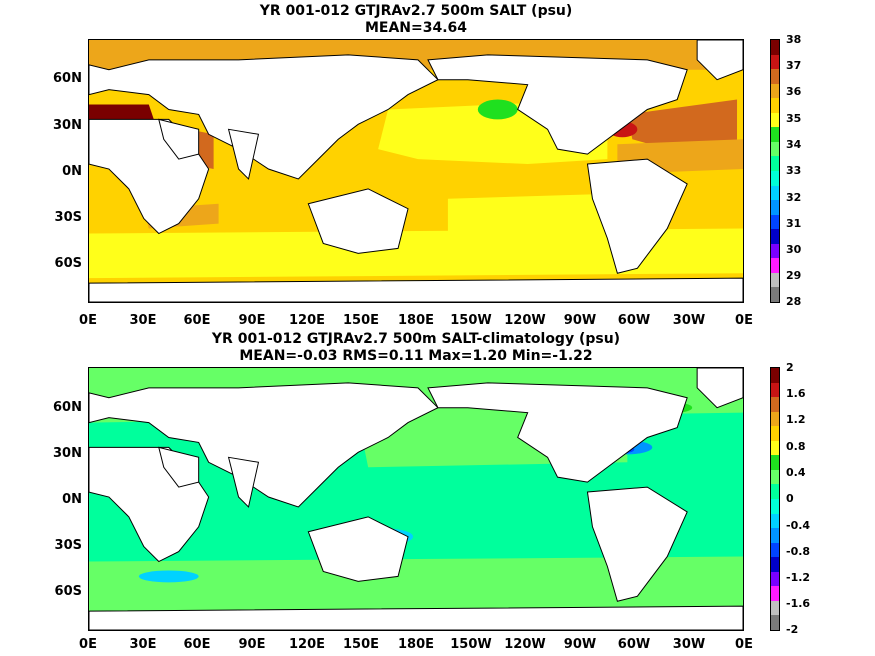  Describe the element at coordinates (798, 551) in the screenshot. I see `panel2-colorbar-label: -0.8` at that location.